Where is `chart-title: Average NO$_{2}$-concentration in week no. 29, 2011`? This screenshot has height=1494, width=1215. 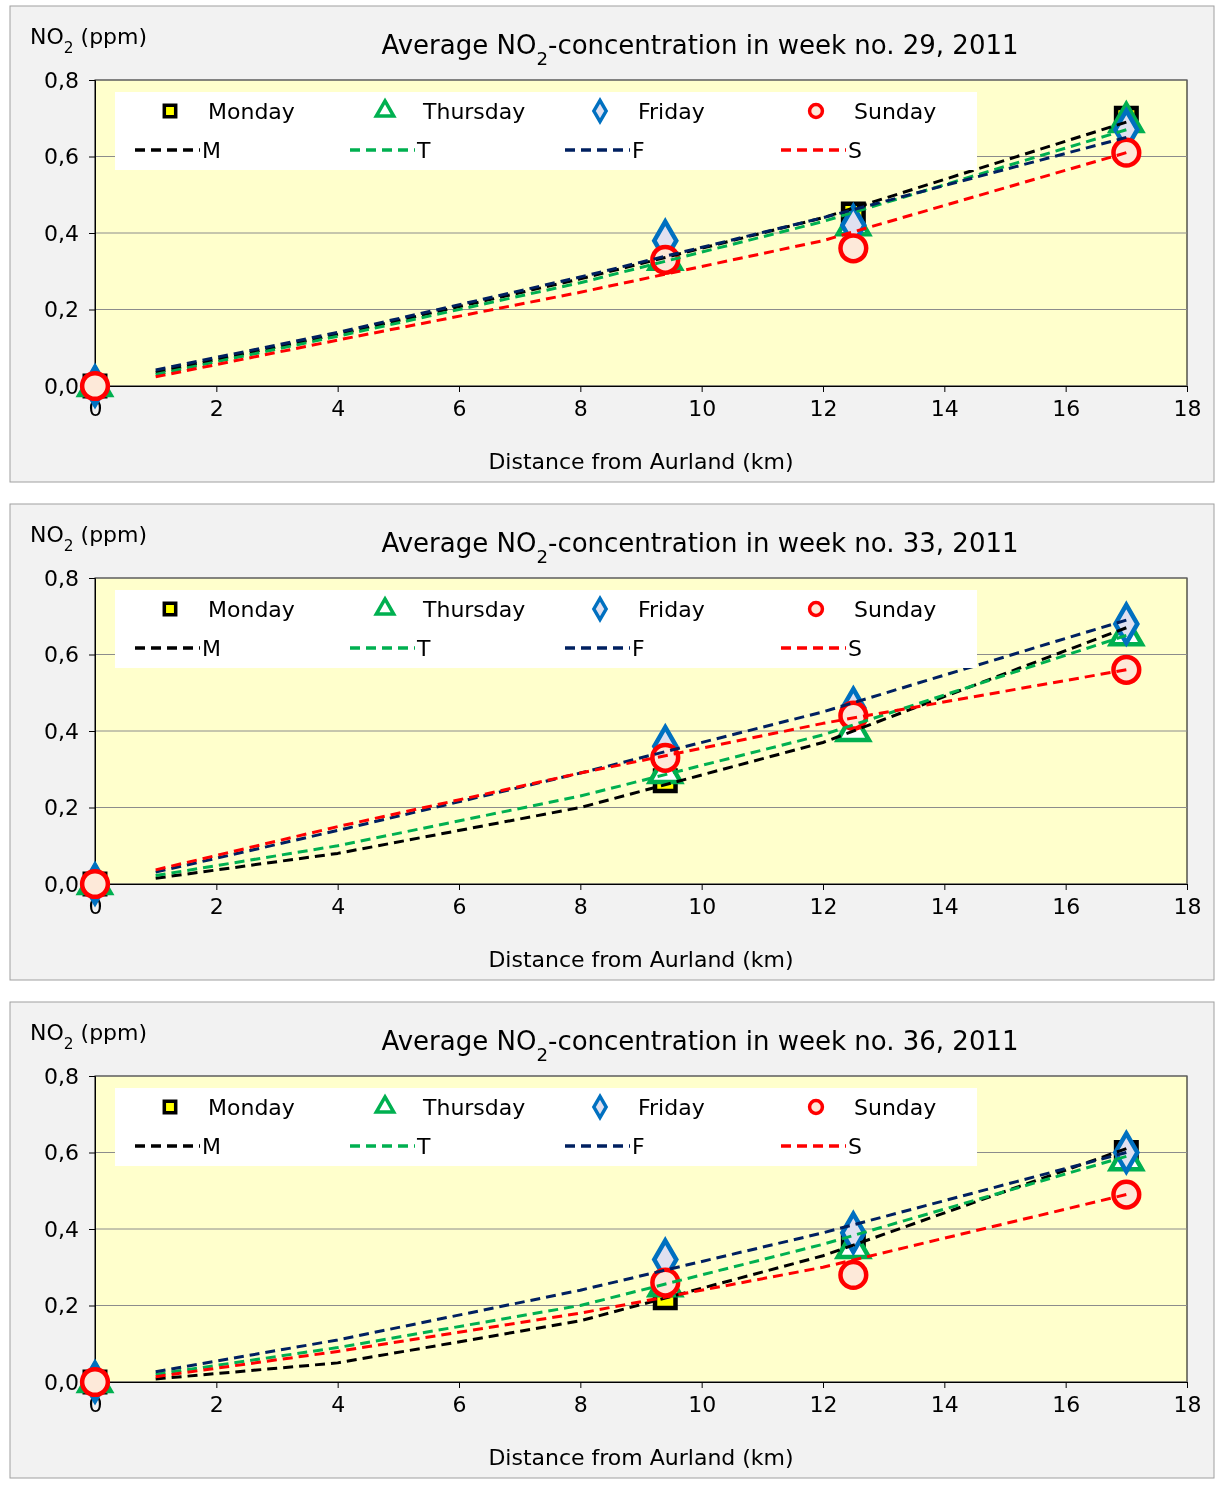 chart-title: Average NO$_{2}$-concentration in week no. 29, 2011 is located at coordinates (700, 49).